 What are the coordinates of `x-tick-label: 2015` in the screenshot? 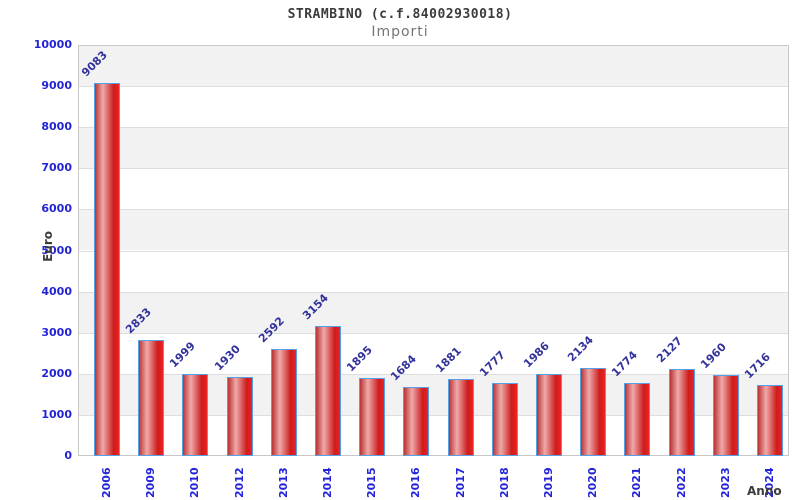 It's located at (372, 482).